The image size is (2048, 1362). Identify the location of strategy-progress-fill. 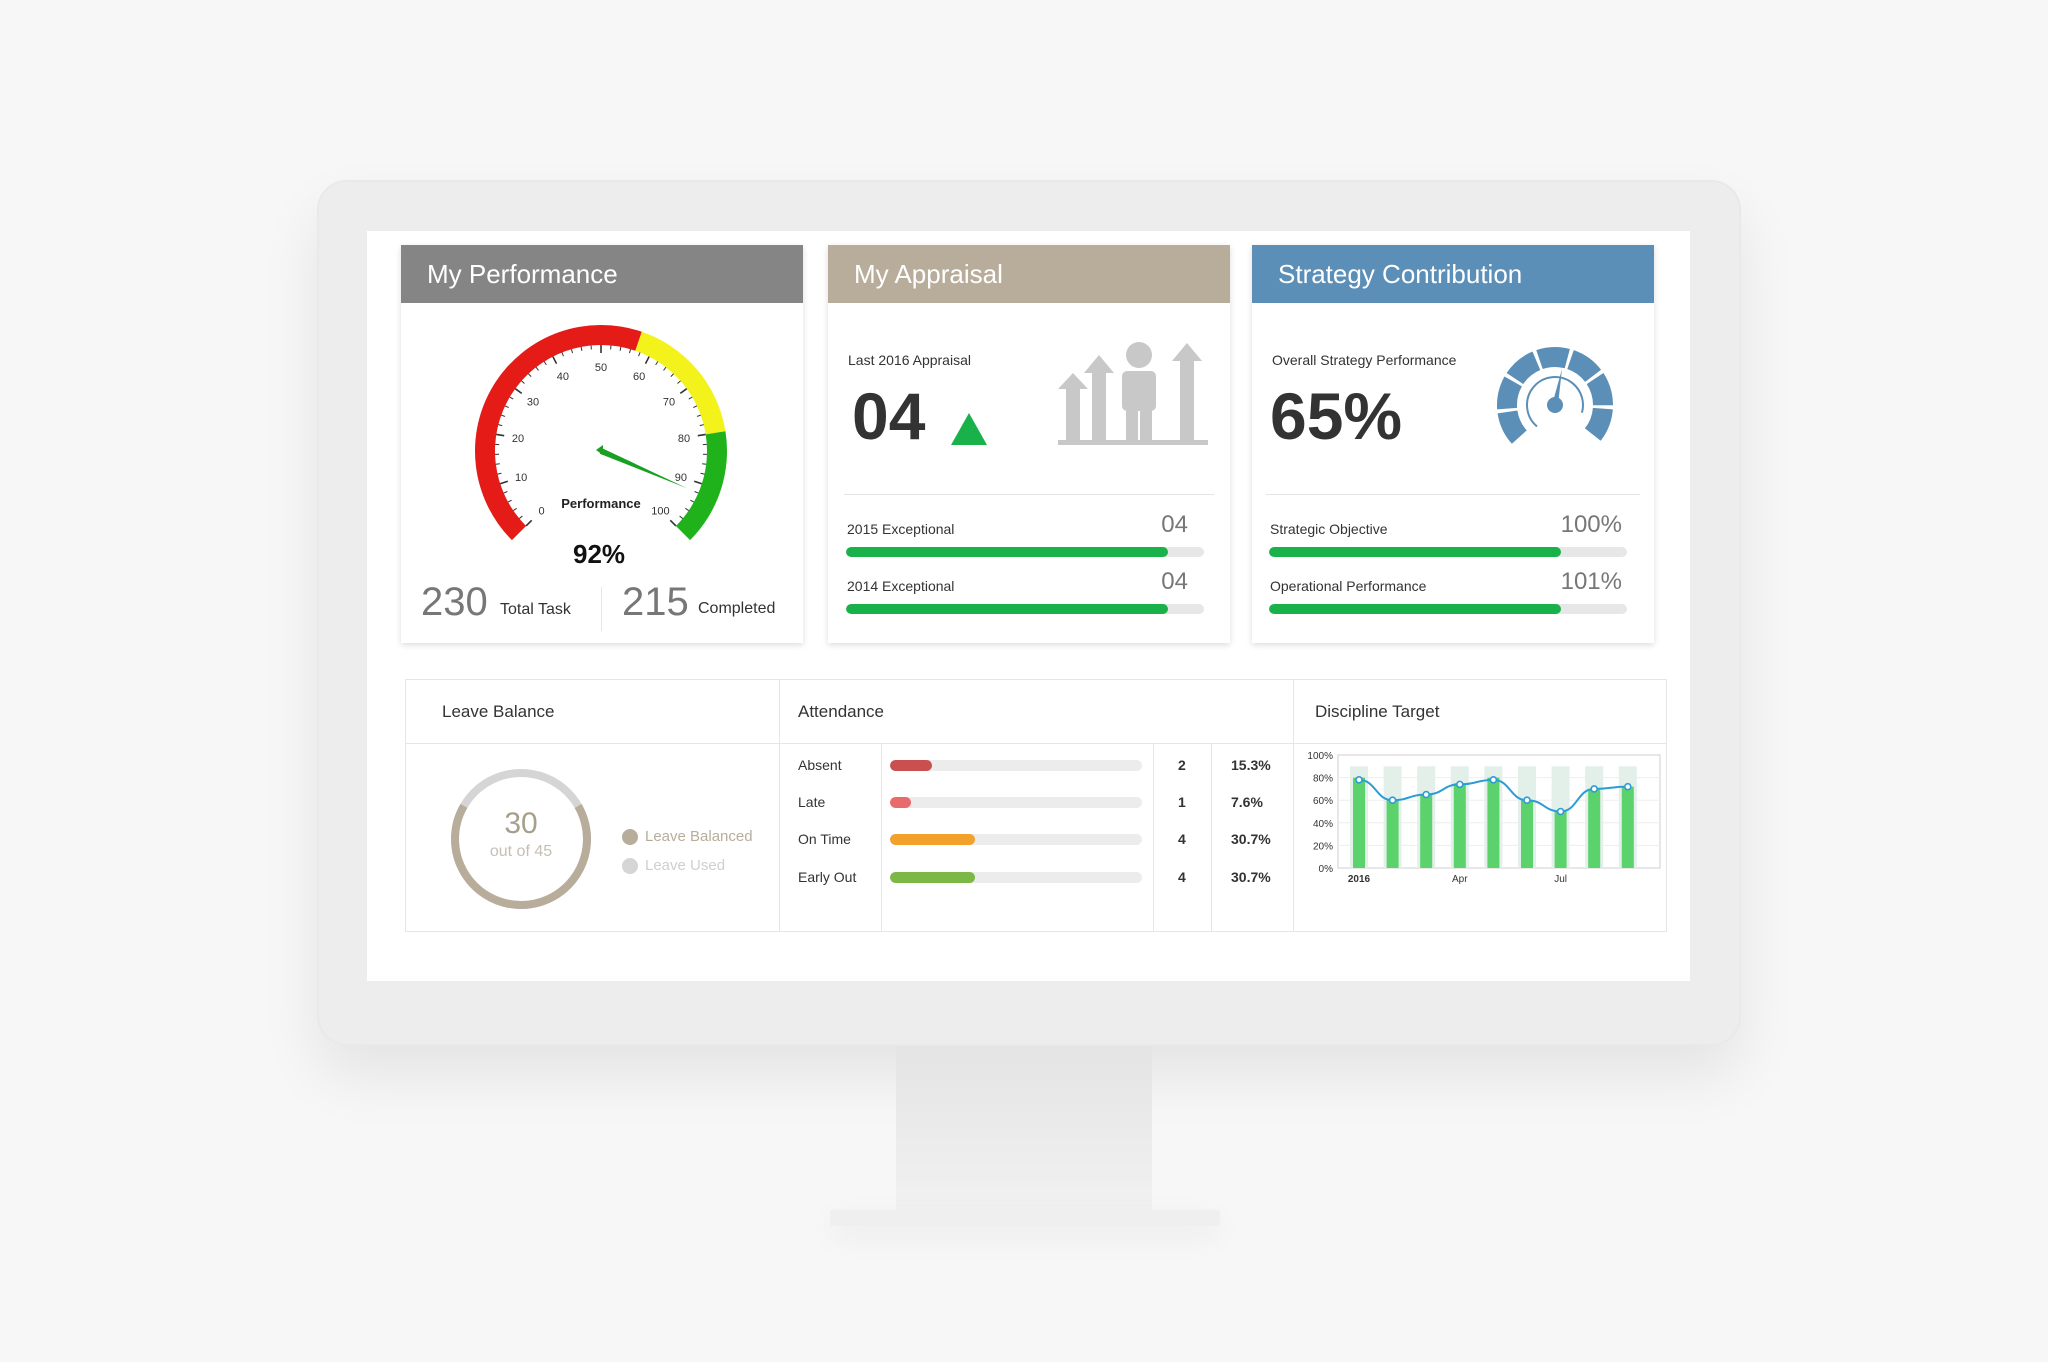
(1415, 609).